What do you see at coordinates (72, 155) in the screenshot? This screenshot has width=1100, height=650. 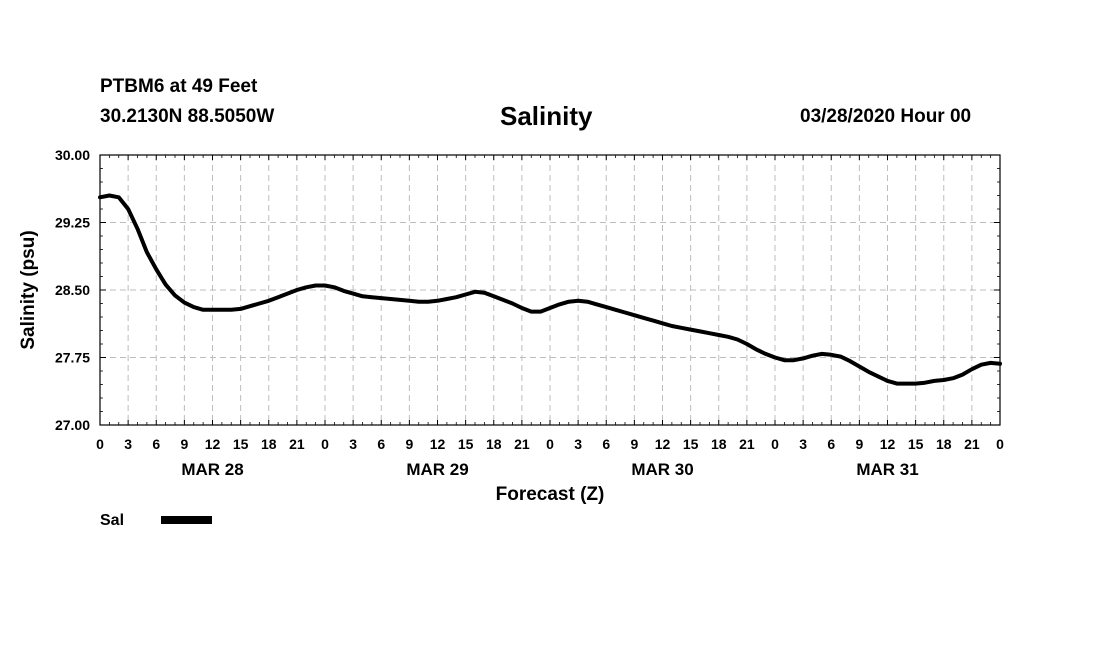 I see `y-tick-label: 30.00` at bounding box center [72, 155].